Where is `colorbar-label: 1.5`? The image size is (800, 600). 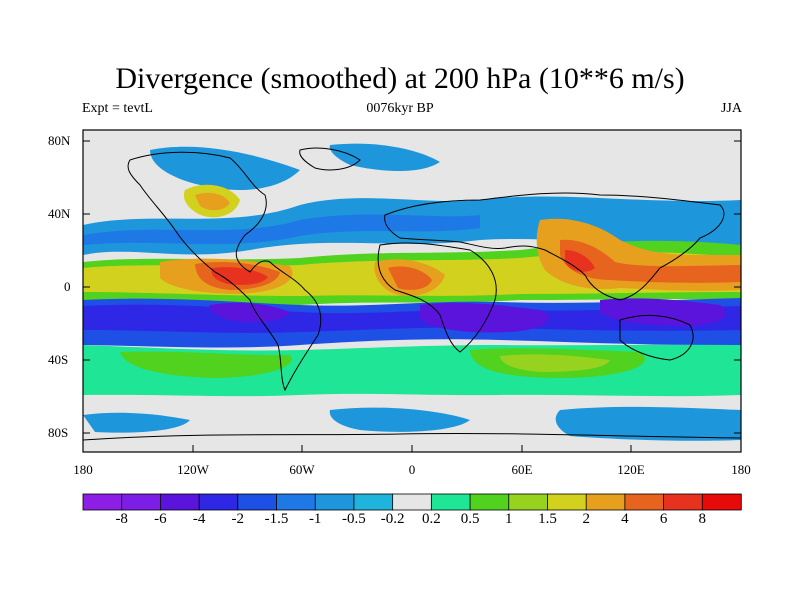 colorbar-label: 1.5 is located at coordinates (547, 519).